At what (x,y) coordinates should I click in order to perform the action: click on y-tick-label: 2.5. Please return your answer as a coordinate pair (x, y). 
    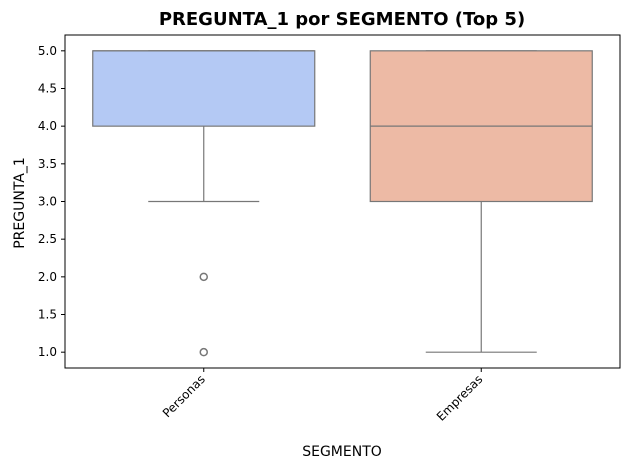
    Looking at the image, I should click on (47, 239).